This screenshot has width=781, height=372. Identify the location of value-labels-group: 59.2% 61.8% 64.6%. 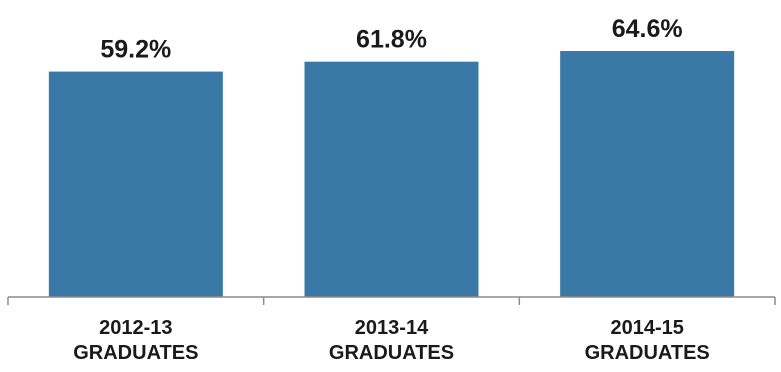
(391, 39).